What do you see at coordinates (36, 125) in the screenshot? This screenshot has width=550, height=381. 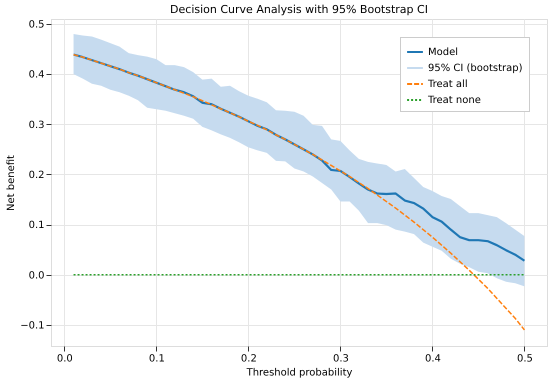 I see `y-tick-label: 0.3` at bounding box center [36, 125].